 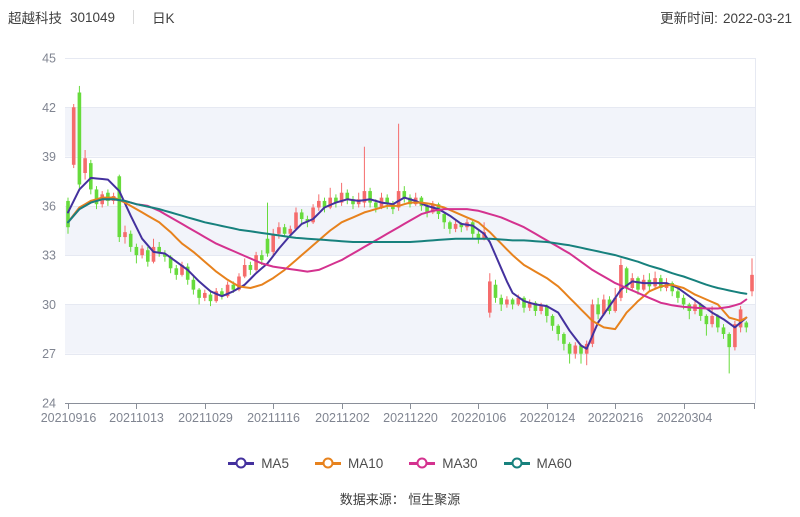 I want to click on svg-text: 20210916, so click(x=69, y=418).